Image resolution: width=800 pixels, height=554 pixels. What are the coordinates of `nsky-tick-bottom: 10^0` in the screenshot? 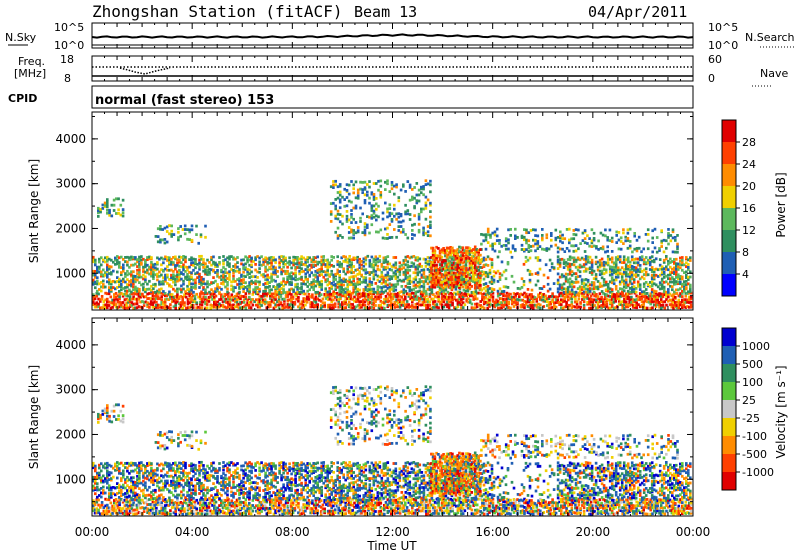 It's located at (69, 45).